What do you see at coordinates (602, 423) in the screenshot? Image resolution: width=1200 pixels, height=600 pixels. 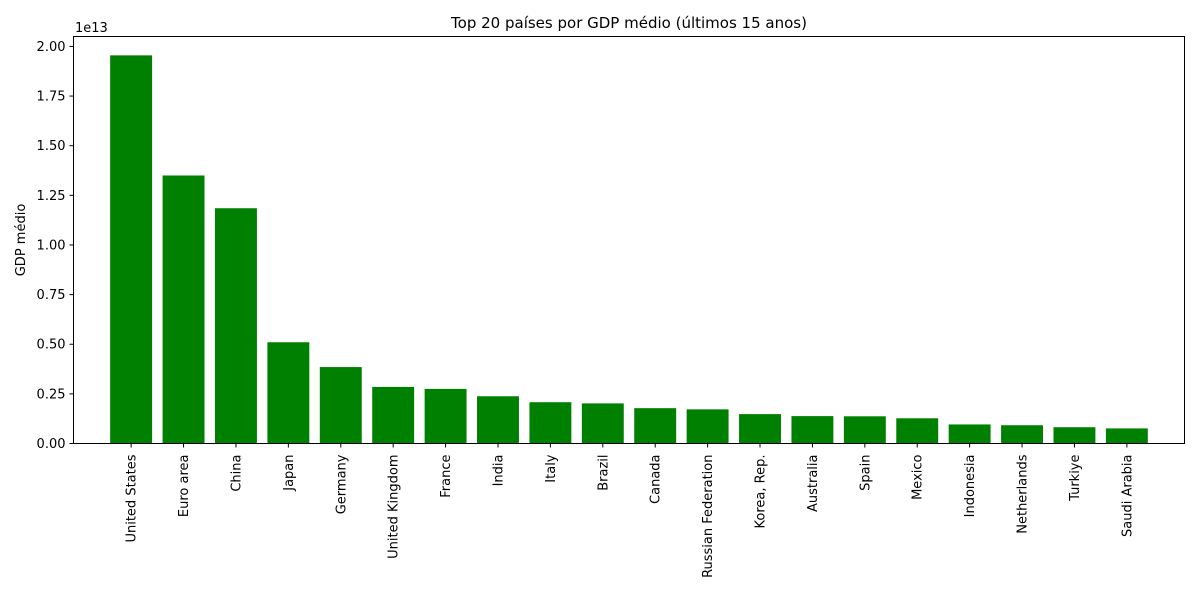 I see `bar-brazil` at bounding box center [602, 423].